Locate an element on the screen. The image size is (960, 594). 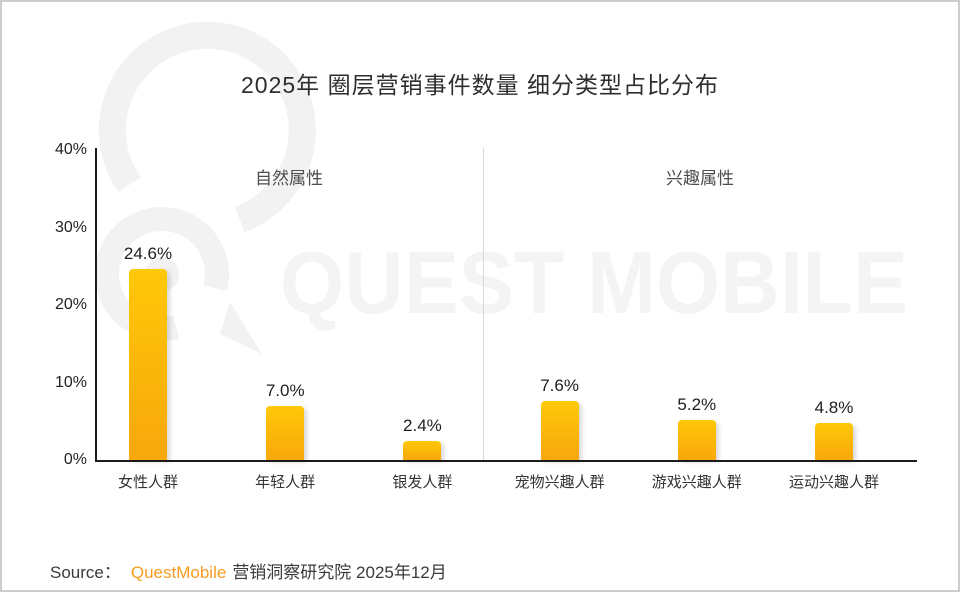
category-label: 年轻人群 is located at coordinates (285, 482).